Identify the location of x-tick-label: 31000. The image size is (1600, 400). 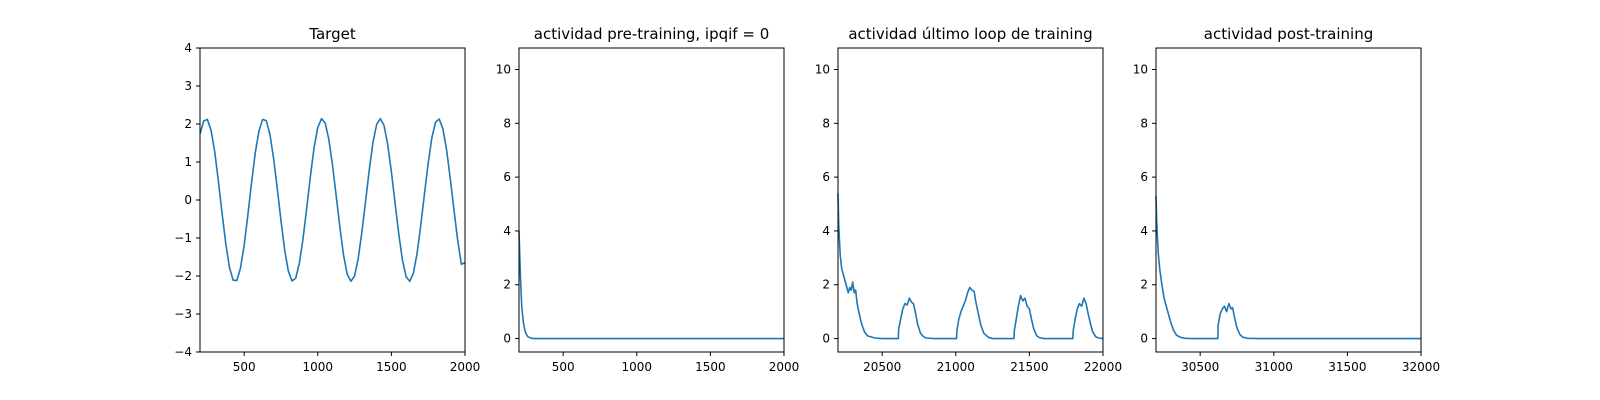
(1274, 367).